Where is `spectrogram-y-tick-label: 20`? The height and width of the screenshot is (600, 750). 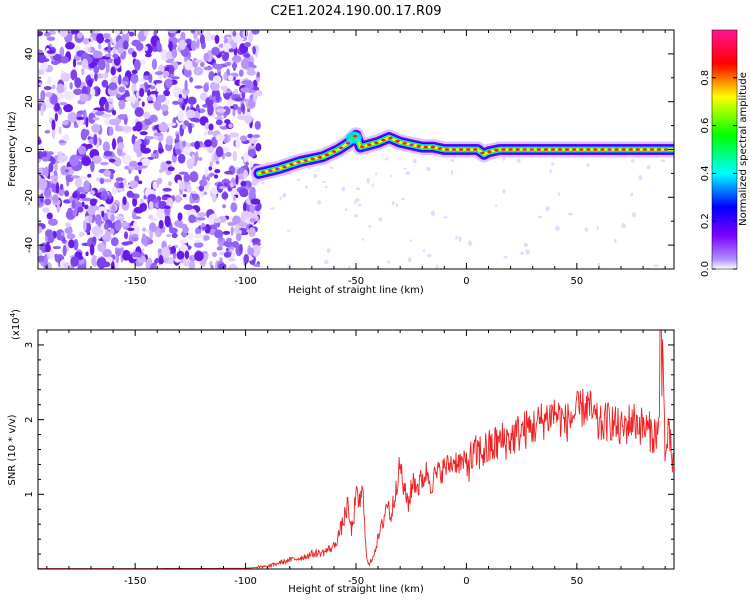
spectrogram-y-tick-label: 20 is located at coordinates (29, 101).